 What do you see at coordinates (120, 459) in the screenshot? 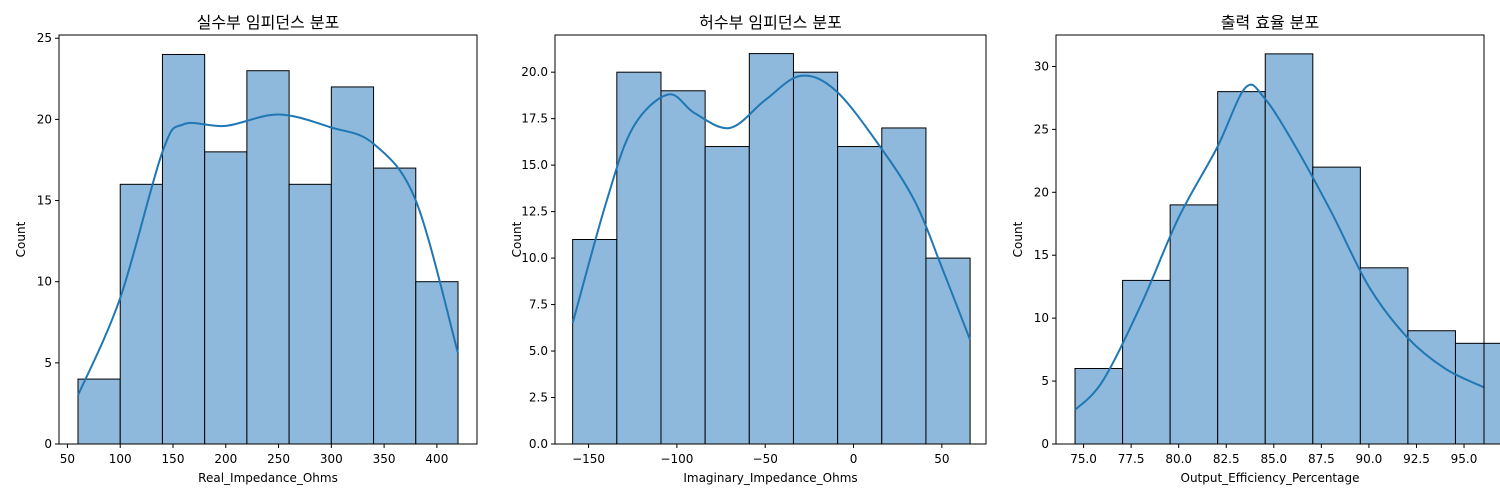
I see `x-tick-label: 100` at bounding box center [120, 459].